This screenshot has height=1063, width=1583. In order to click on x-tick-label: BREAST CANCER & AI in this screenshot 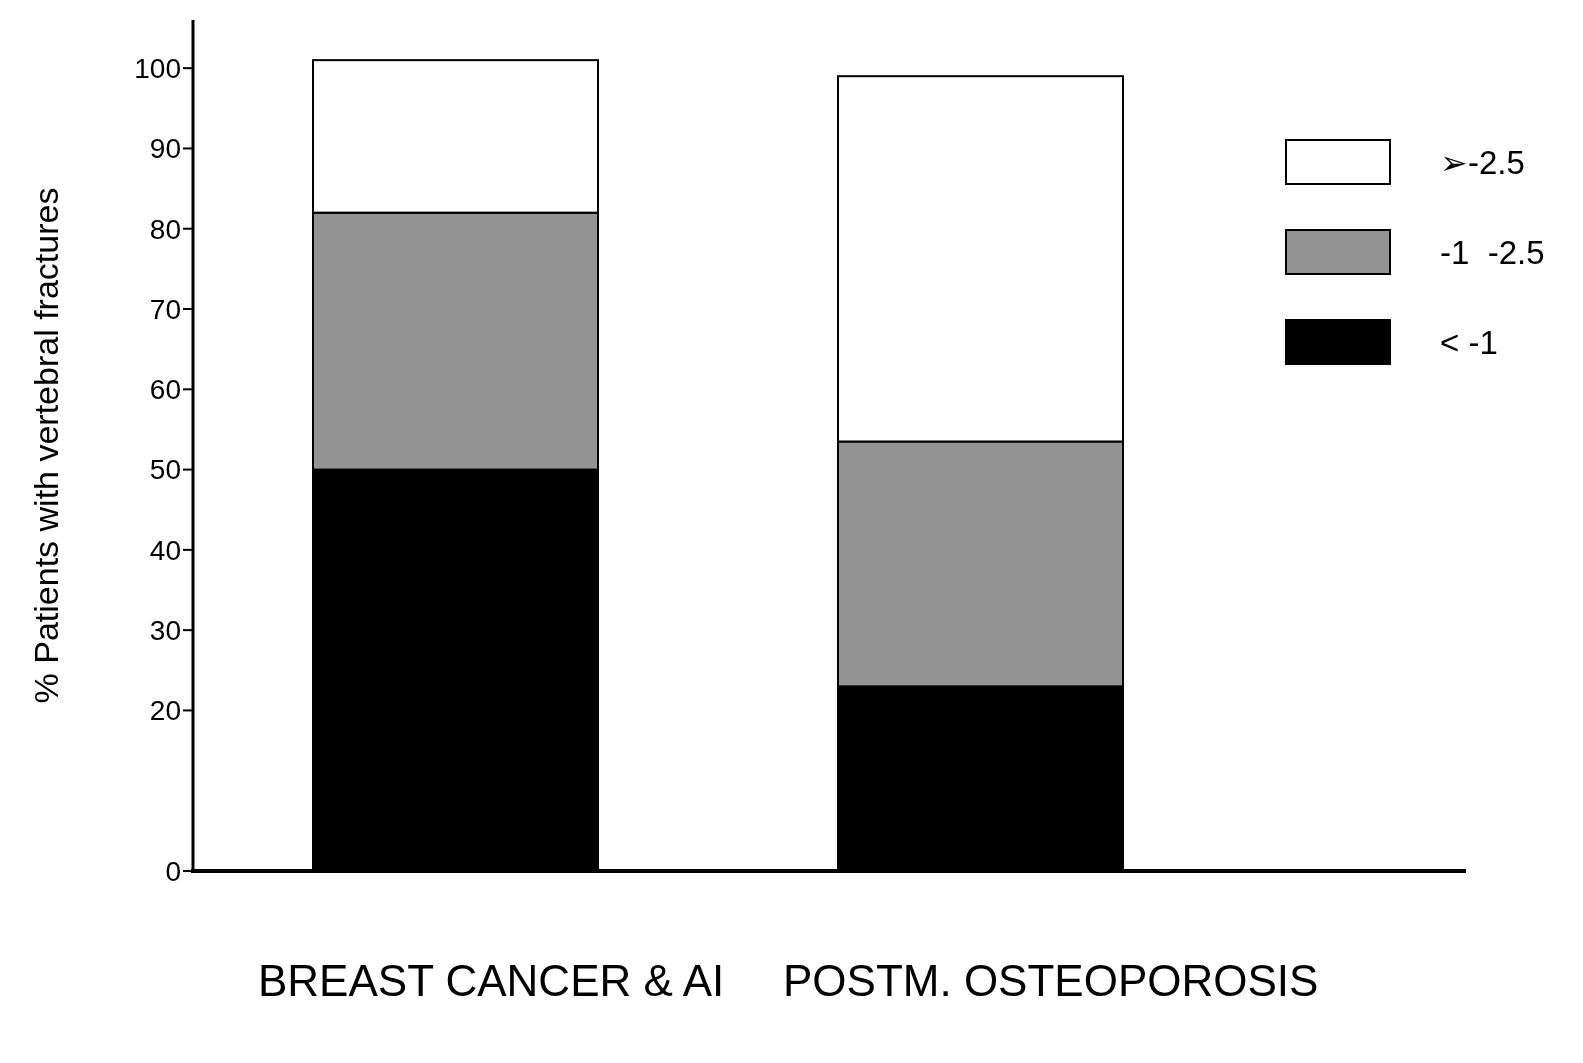, I will do `click(491, 980)`.